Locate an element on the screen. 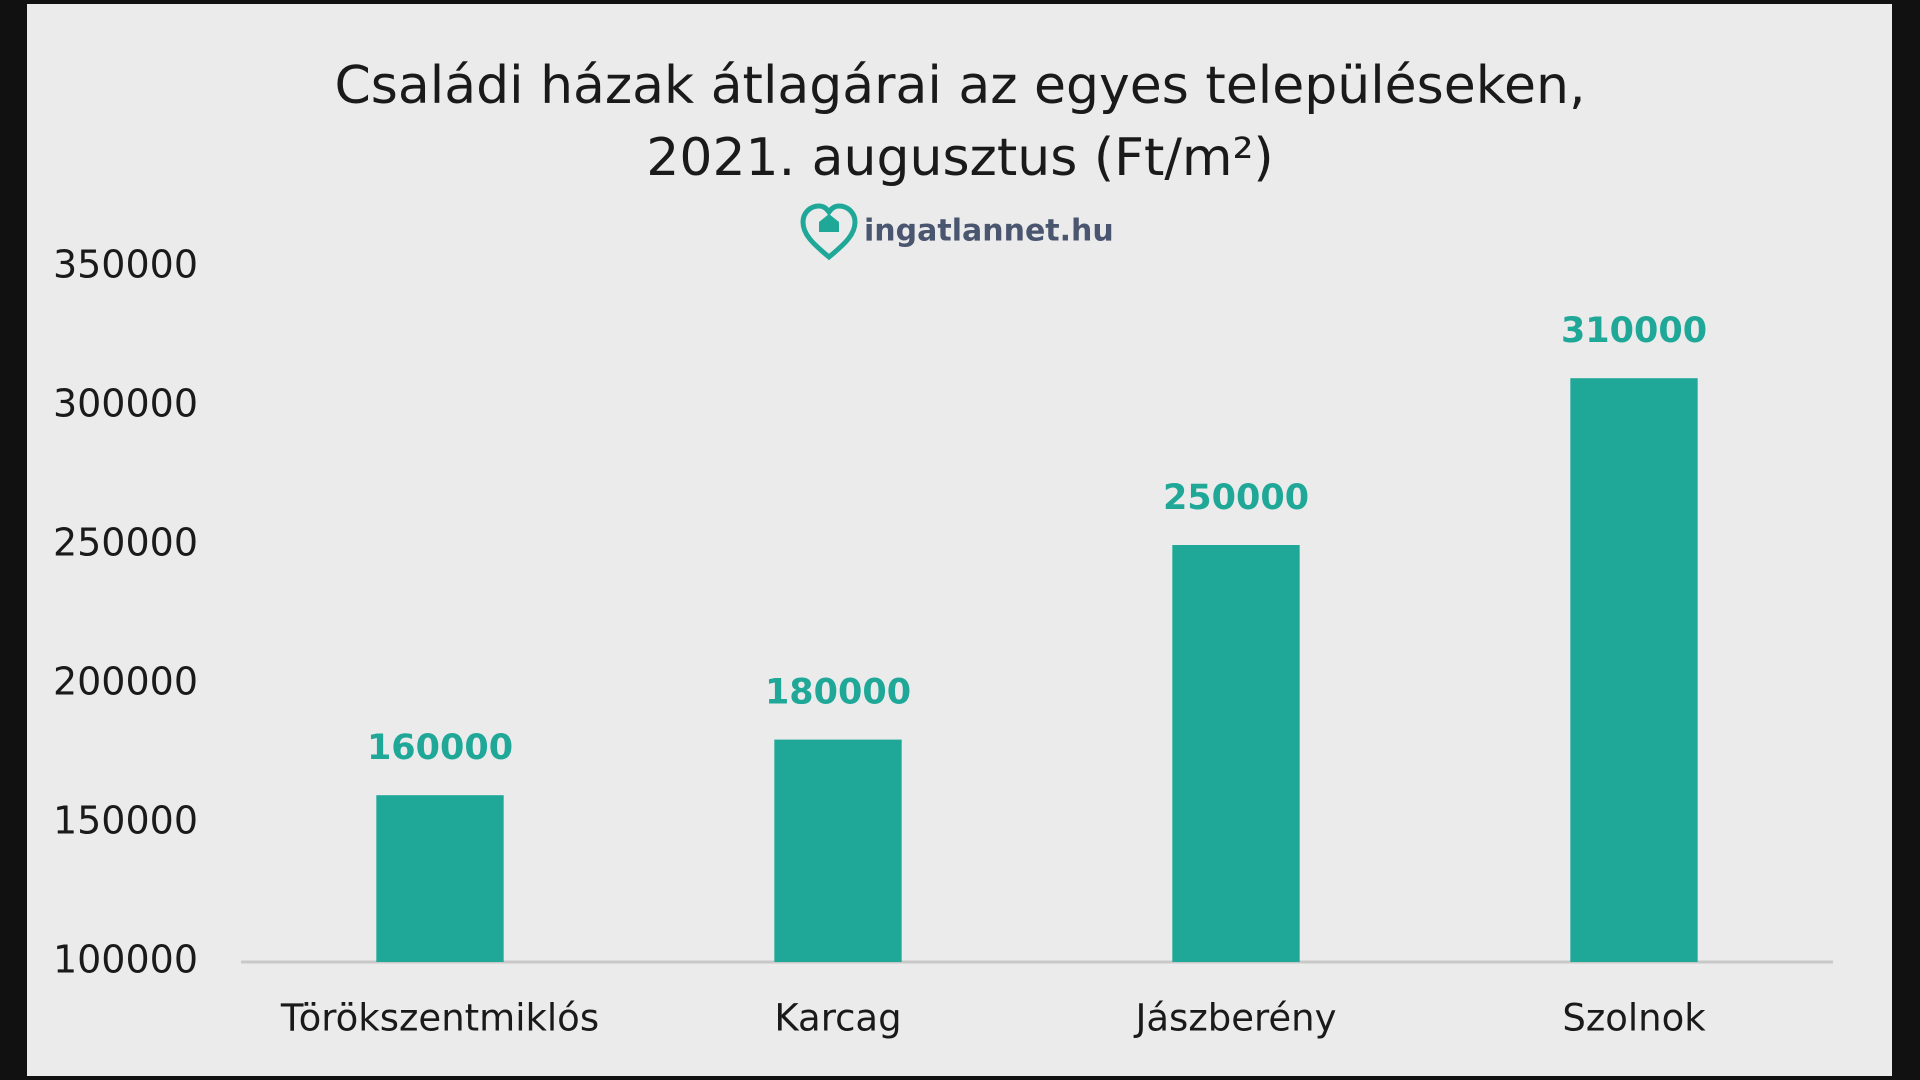 The width and height of the screenshot is (1920, 1080). x-tick-label: Szolnok is located at coordinates (1634, 1018).